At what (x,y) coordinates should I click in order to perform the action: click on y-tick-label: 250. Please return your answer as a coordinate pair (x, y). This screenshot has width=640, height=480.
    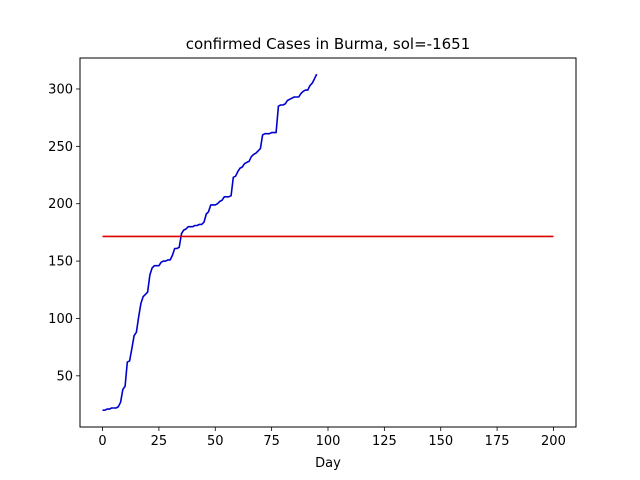
    Looking at the image, I should click on (60, 147).